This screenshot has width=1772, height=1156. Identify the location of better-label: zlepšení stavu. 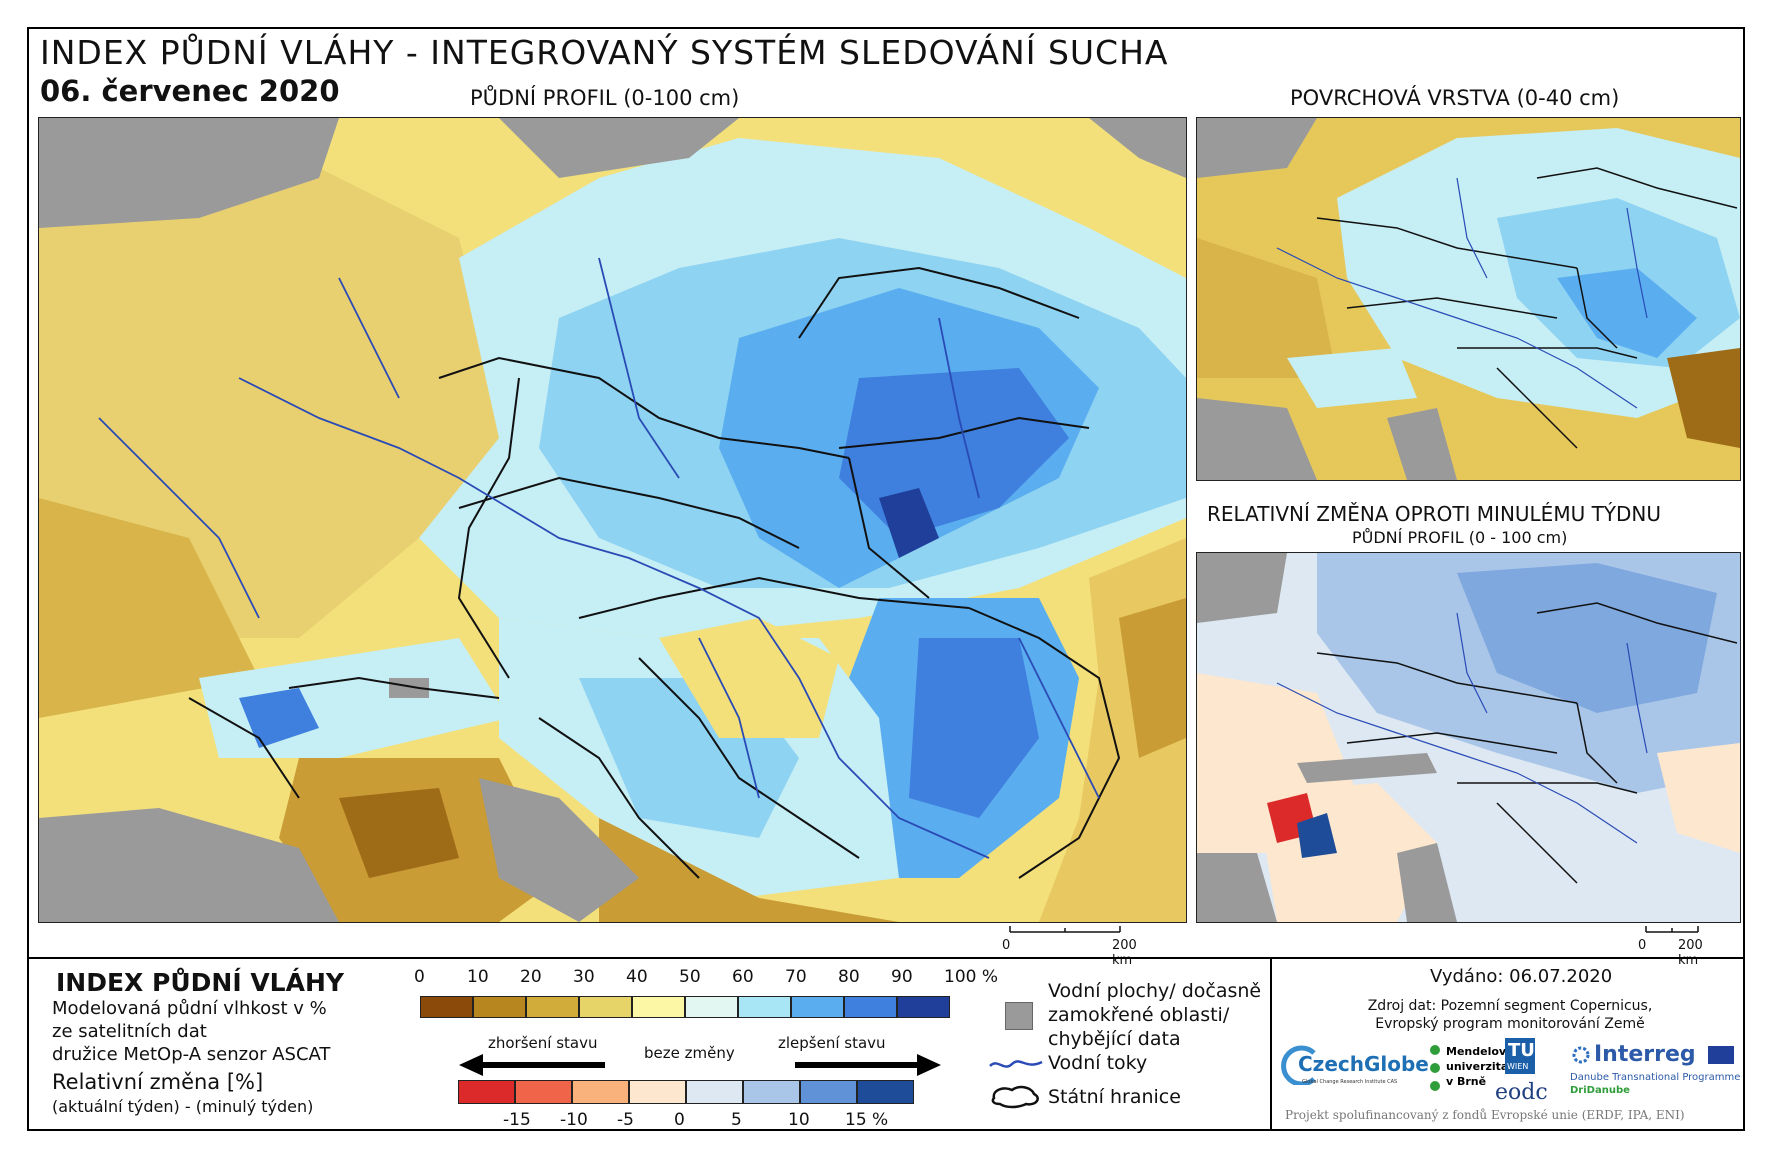
(832, 1043).